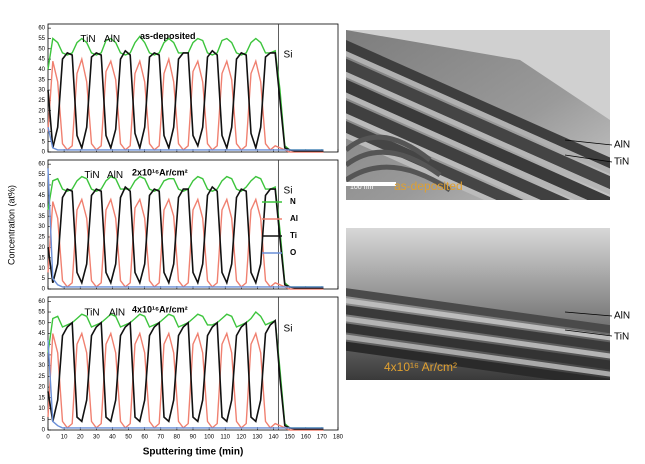 Image resolution: width=645 pixels, height=464 pixels. I want to click on panel-title: as-deposited, so click(168, 36).